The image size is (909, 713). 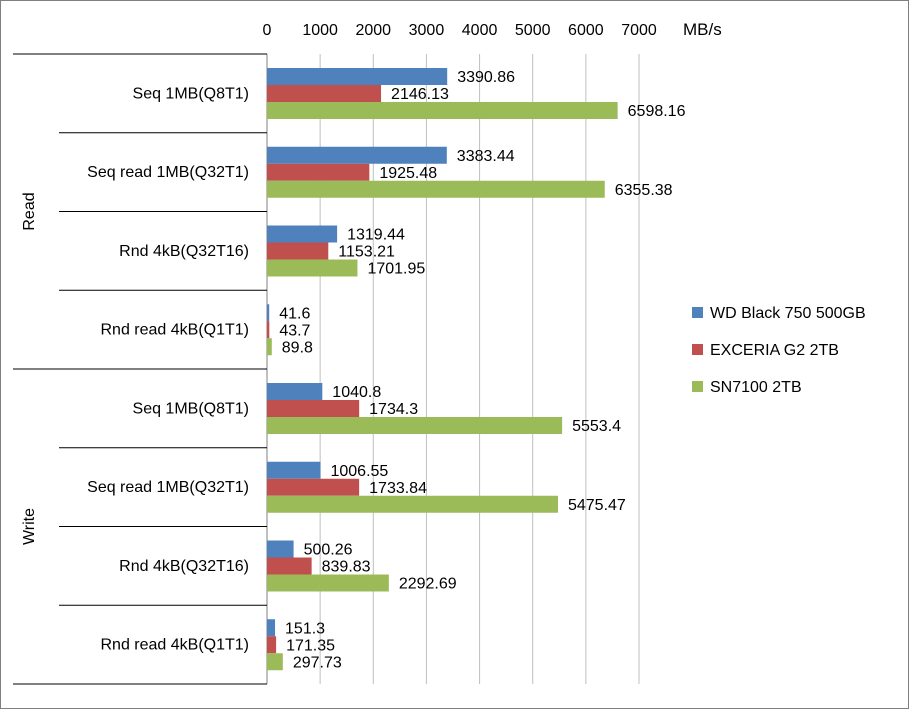 I want to click on tick-label: 6000, so click(x=586, y=30).